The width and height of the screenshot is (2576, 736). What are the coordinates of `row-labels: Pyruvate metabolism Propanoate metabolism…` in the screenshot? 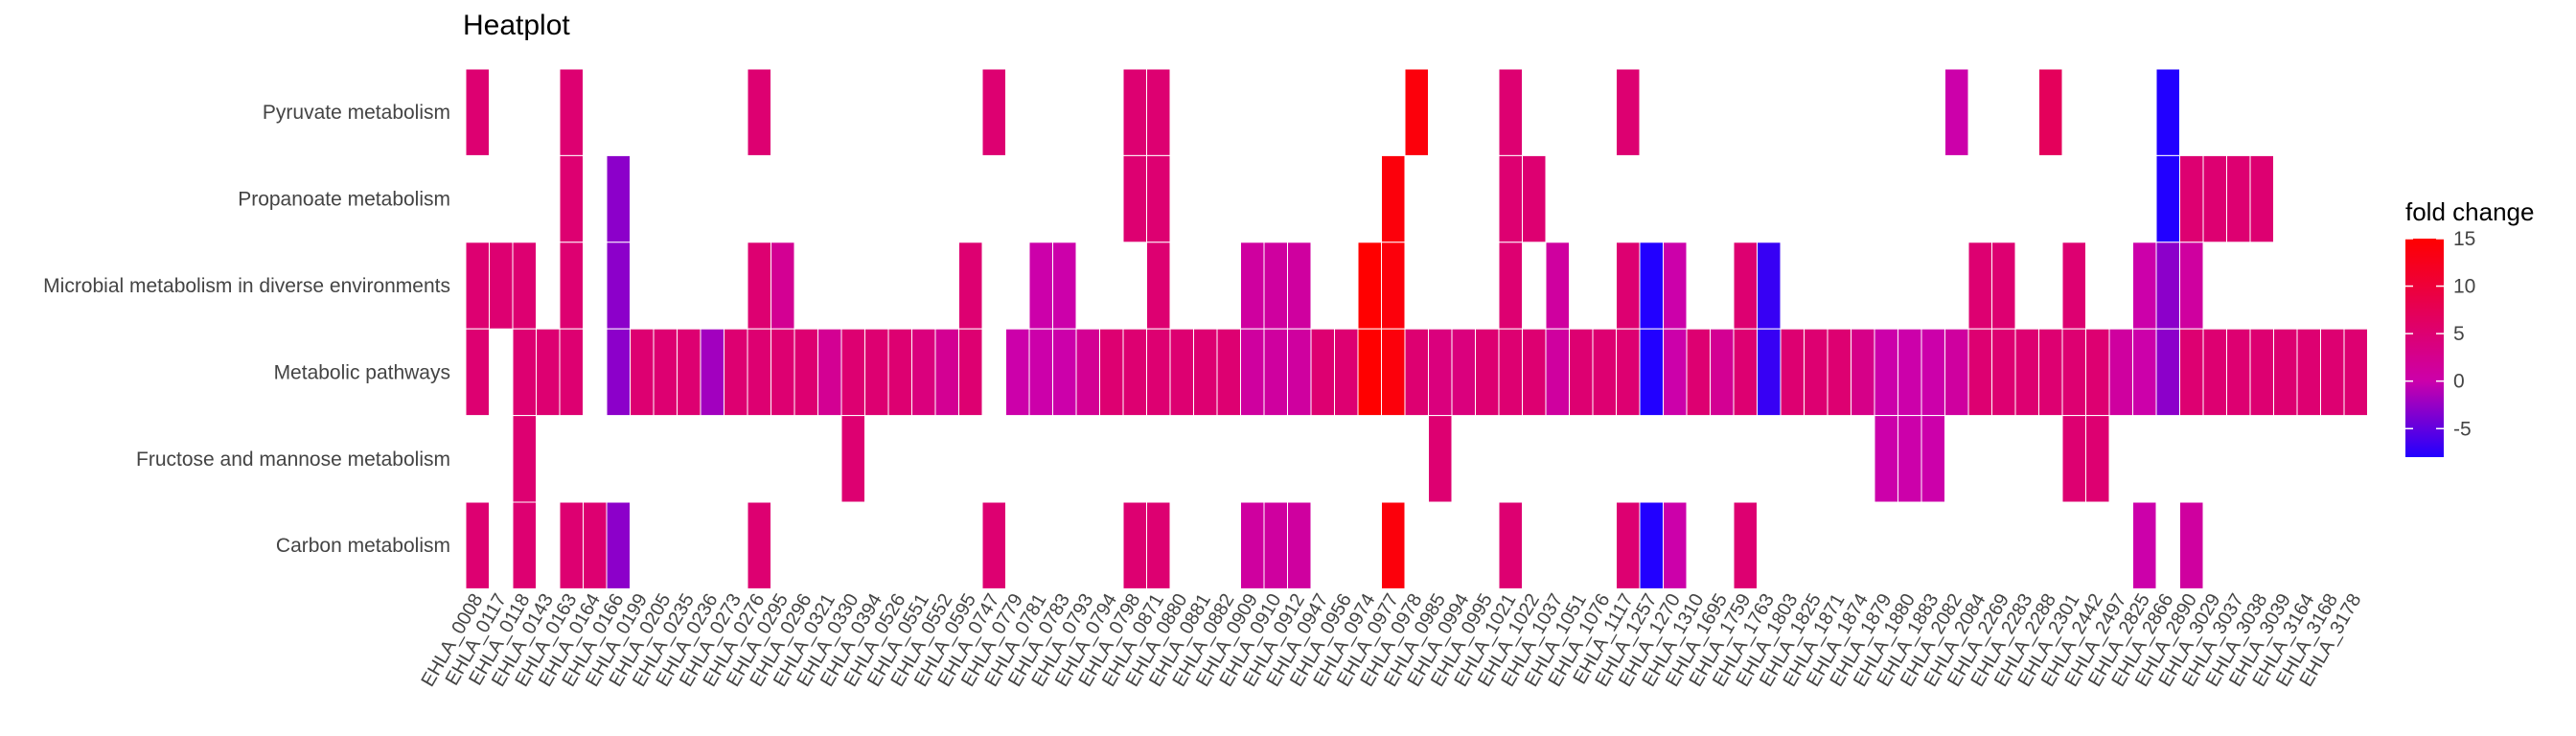 It's located at (246, 329).